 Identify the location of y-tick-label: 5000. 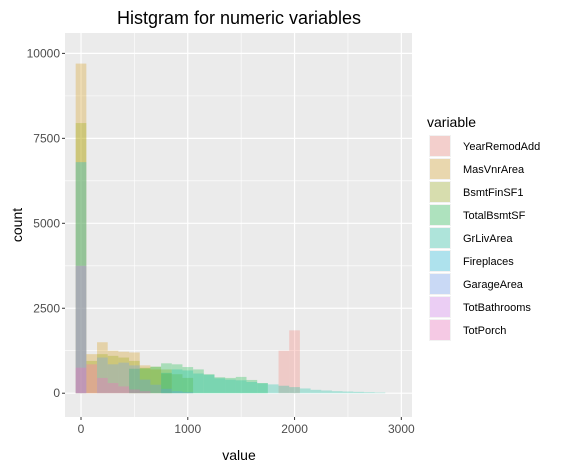
(46, 223).